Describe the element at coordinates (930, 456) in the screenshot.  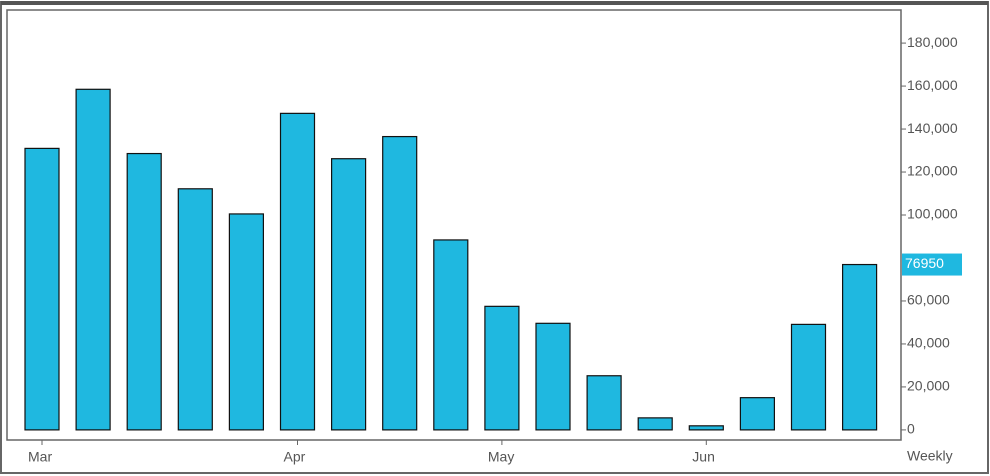
I see `interval-label: Weekly` at that location.